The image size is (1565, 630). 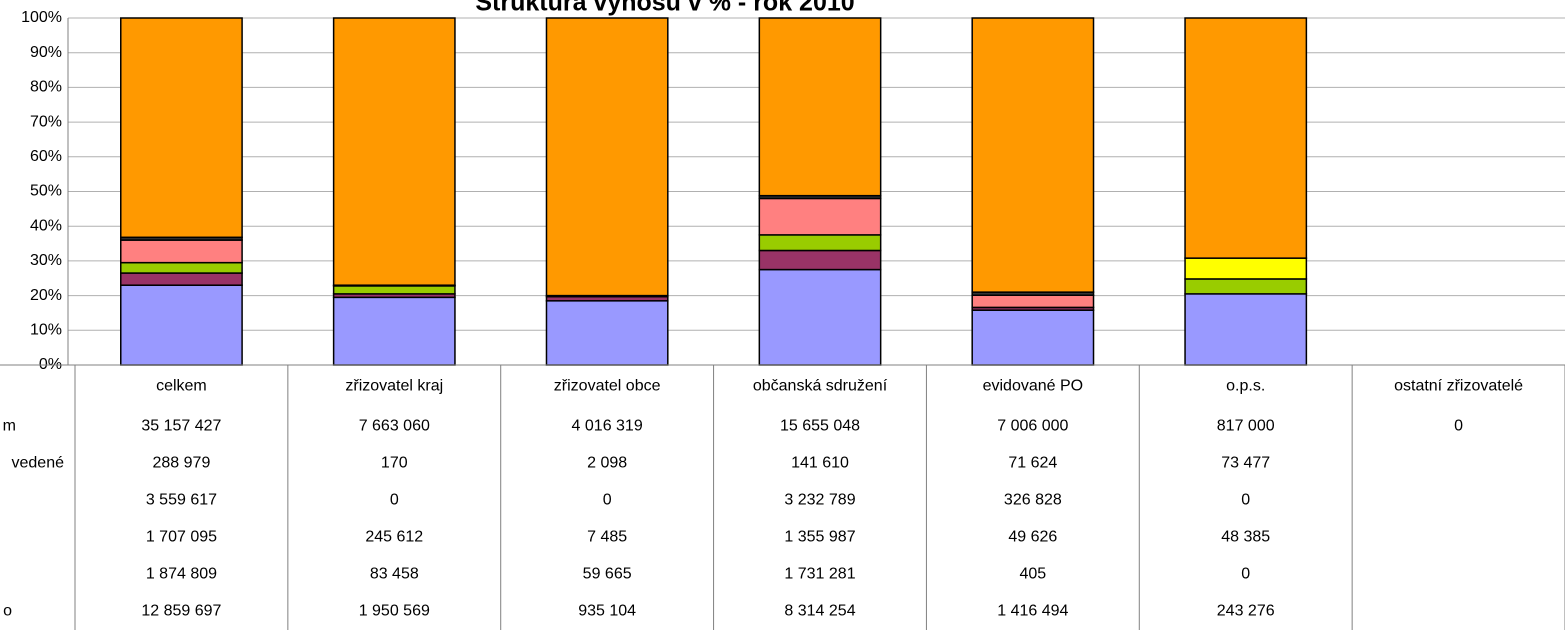 I want to click on y-tick-label: 100%, so click(x=41, y=17).